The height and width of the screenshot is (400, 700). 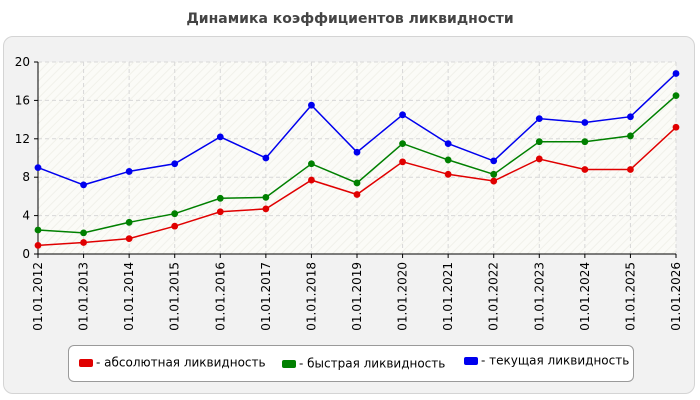 I want to click on x-tick-label: 01.01.2026, so click(x=676, y=296).